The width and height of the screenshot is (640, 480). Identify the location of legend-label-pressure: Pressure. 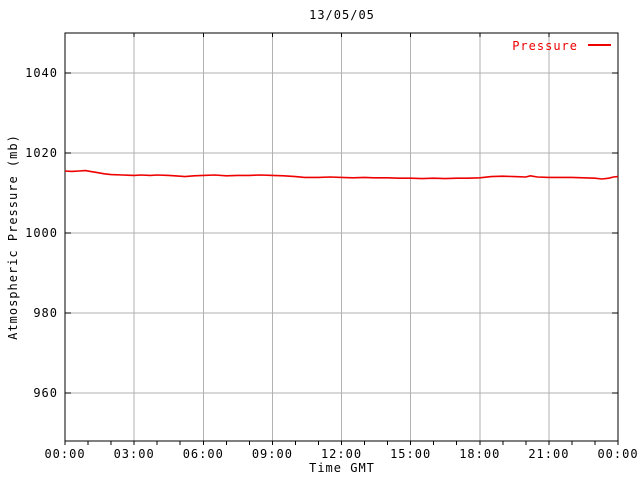
(545, 46).